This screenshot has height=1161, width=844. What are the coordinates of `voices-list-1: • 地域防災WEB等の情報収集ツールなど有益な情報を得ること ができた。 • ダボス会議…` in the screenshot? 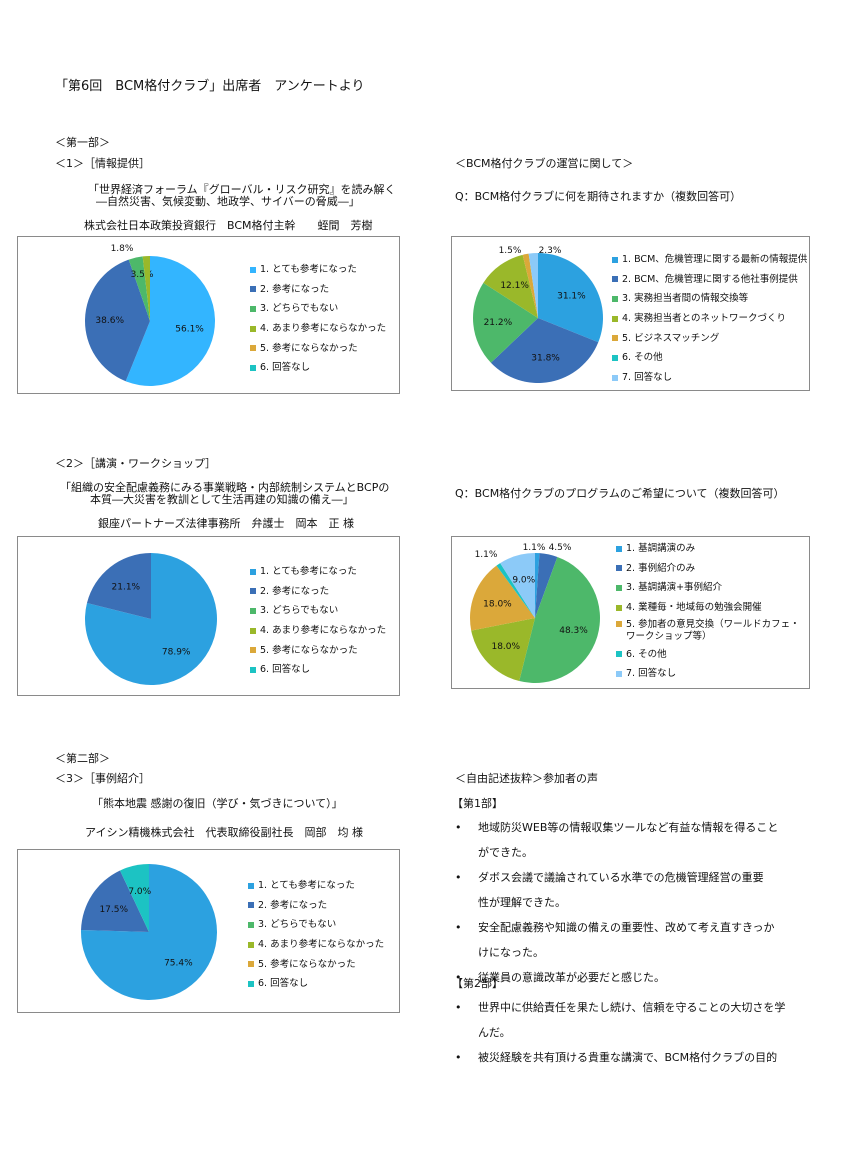 It's located at (616, 902).